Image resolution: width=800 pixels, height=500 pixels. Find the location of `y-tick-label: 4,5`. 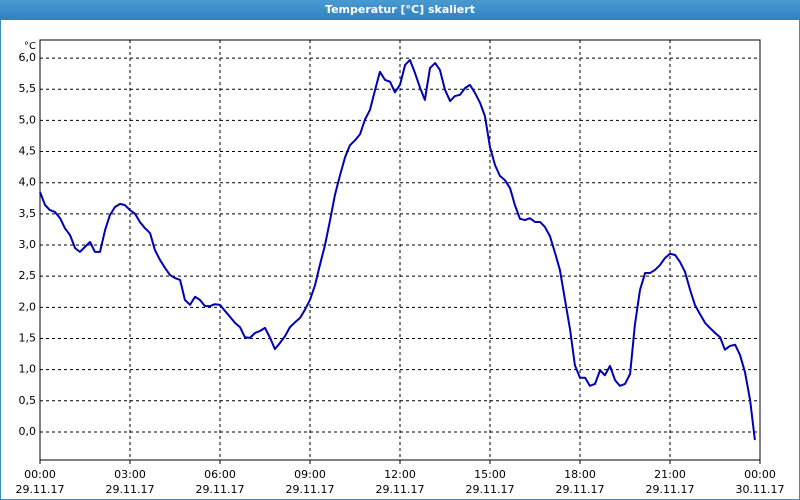

y-tick-label: 4,5 is located at coordinates (28, 151).